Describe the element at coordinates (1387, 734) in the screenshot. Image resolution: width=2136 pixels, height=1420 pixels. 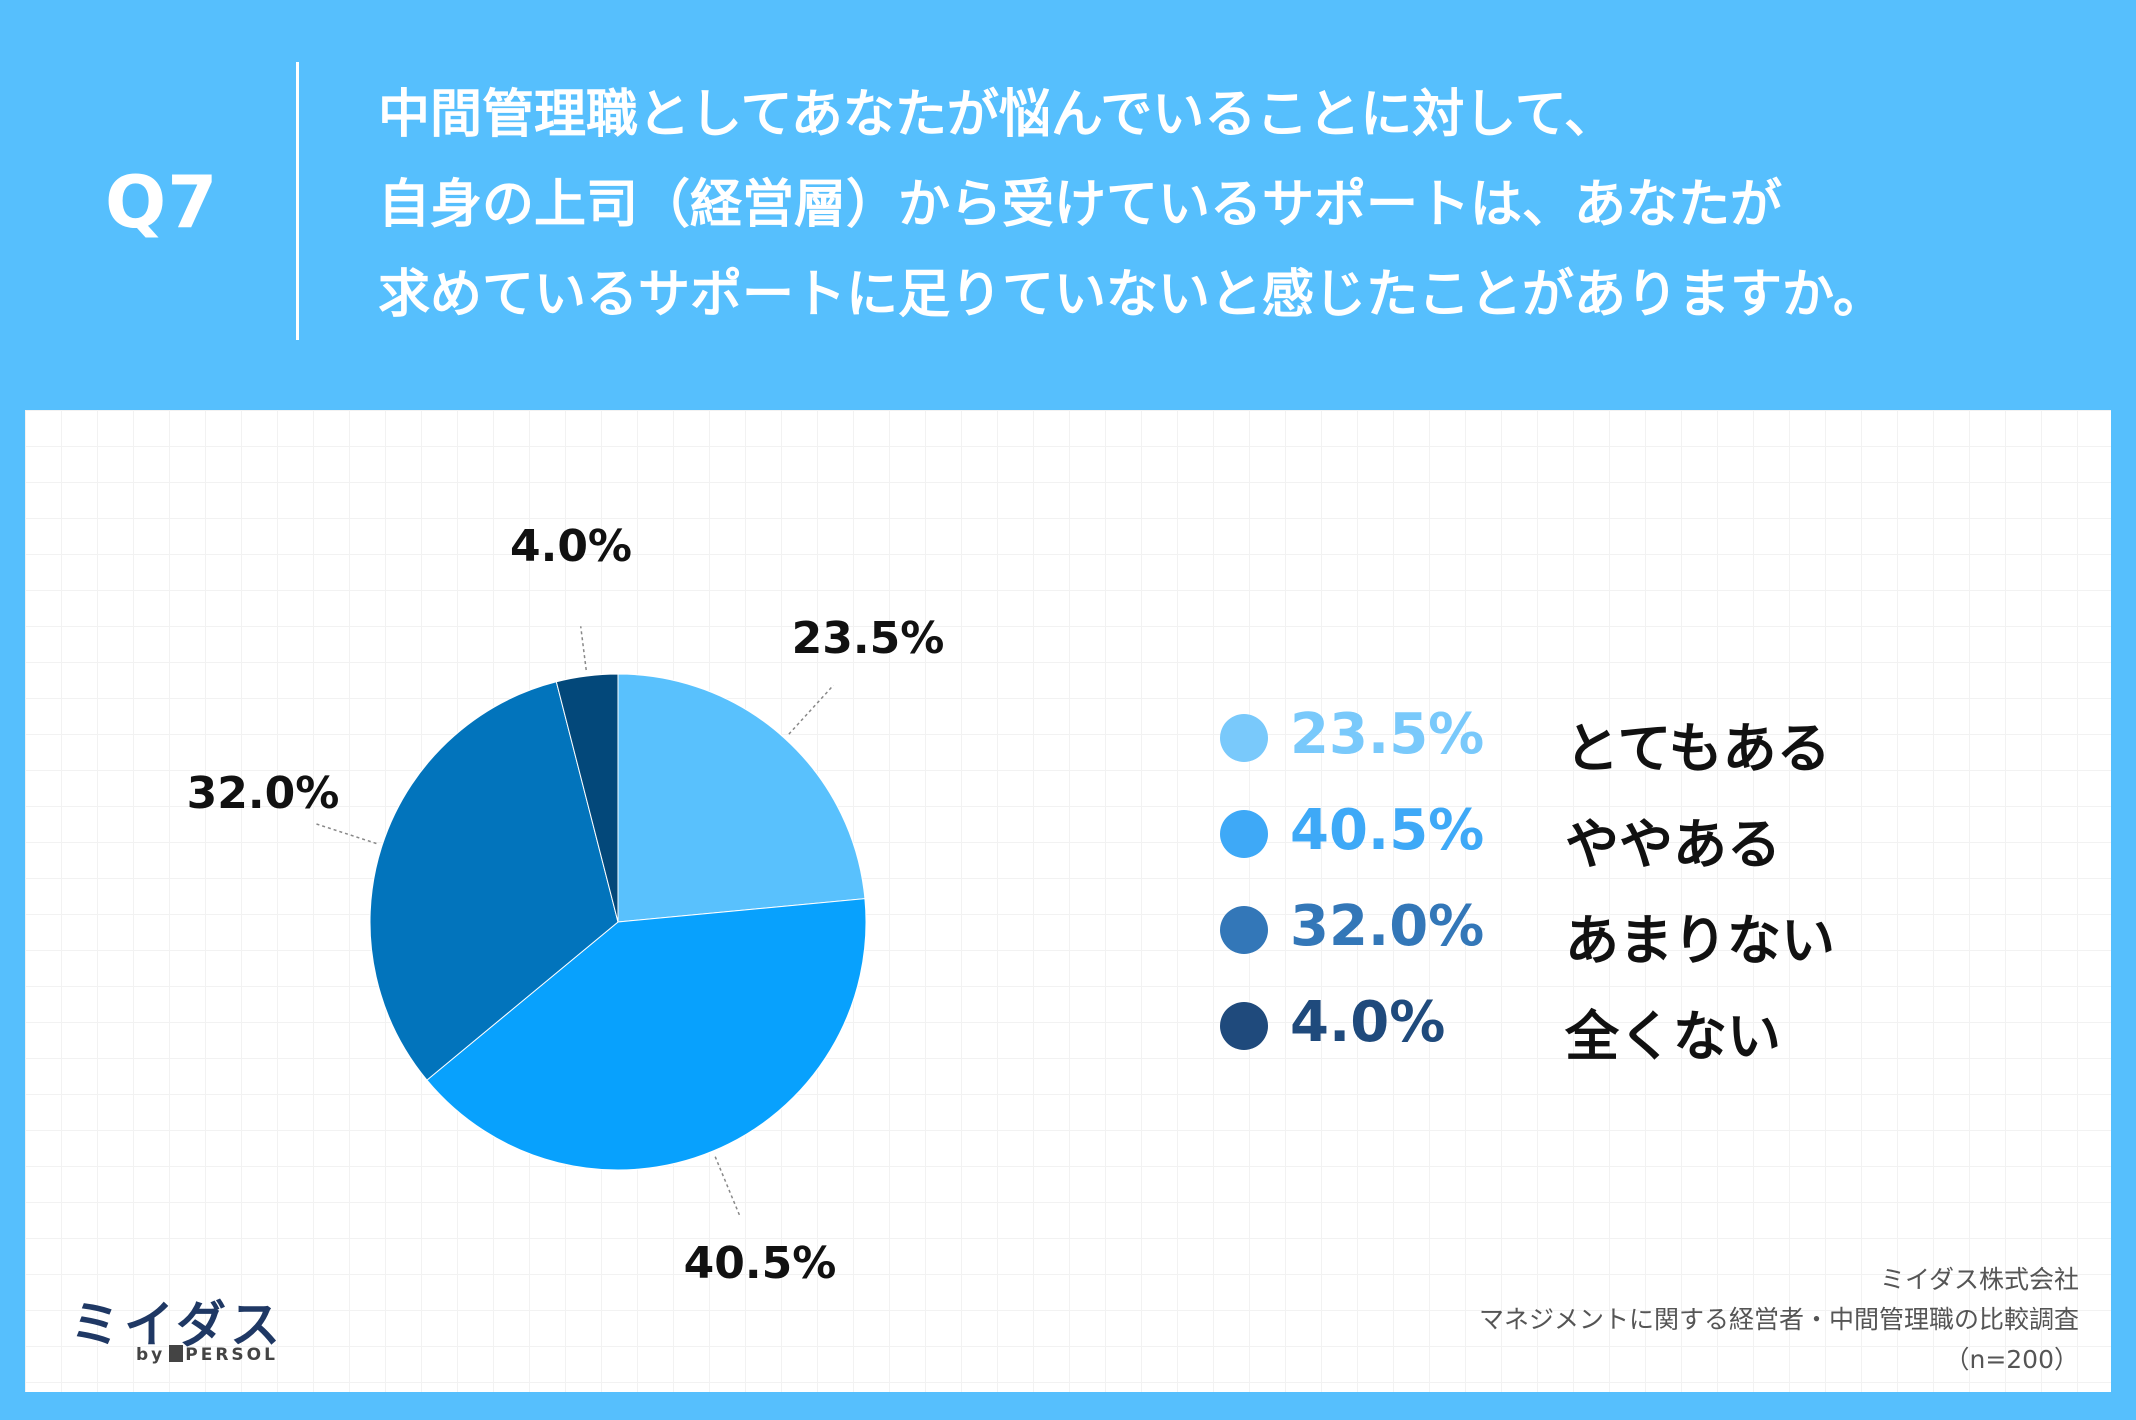
I see `legend-percentage: 23.5%` at that location.